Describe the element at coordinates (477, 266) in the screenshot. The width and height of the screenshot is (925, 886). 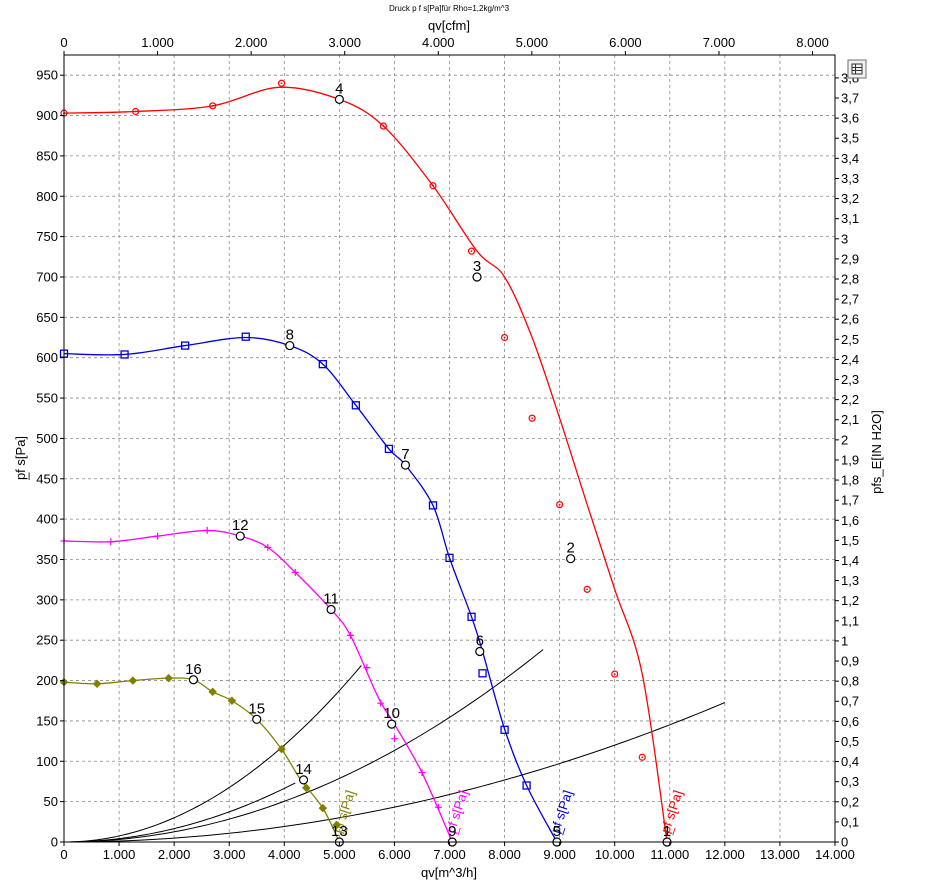
I see `operating-point-label: 3` at that location.